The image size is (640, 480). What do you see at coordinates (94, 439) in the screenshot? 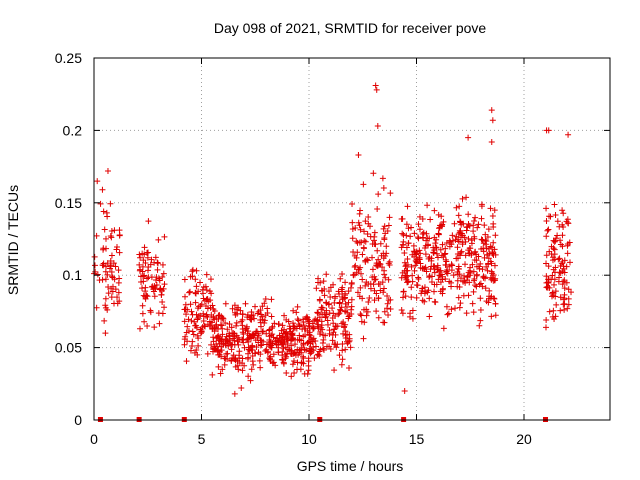
I see `x-tick-label: 0` at bounding box center [94, 439].